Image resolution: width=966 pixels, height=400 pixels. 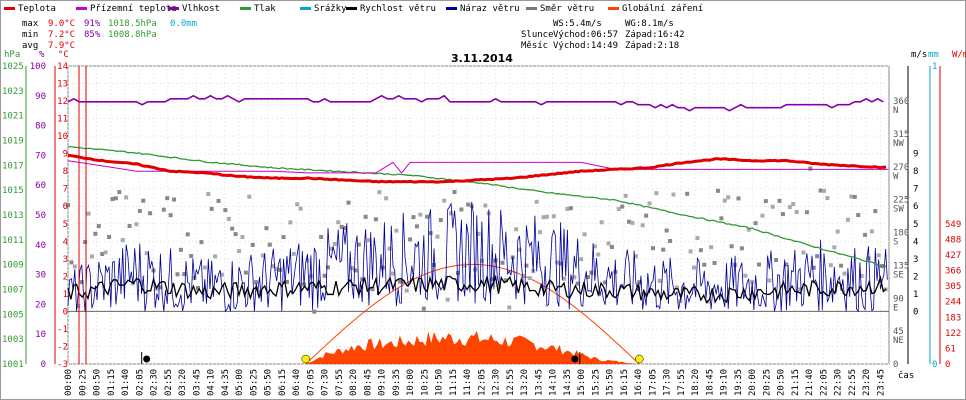 I want to click on time-tick: 06:15, so click(x=283, y=382).